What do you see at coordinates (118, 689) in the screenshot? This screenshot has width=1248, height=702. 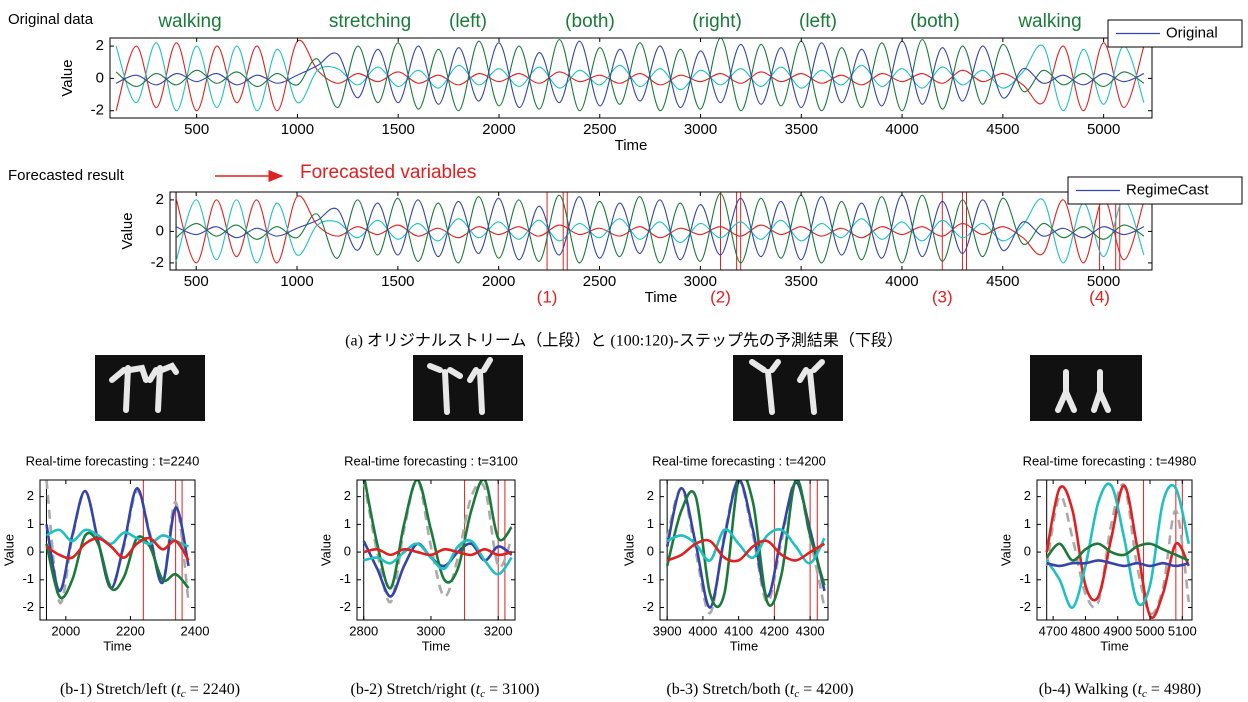 I see `caption-text: (b-1) Stretch/left (` at bounding box center [118, 689].